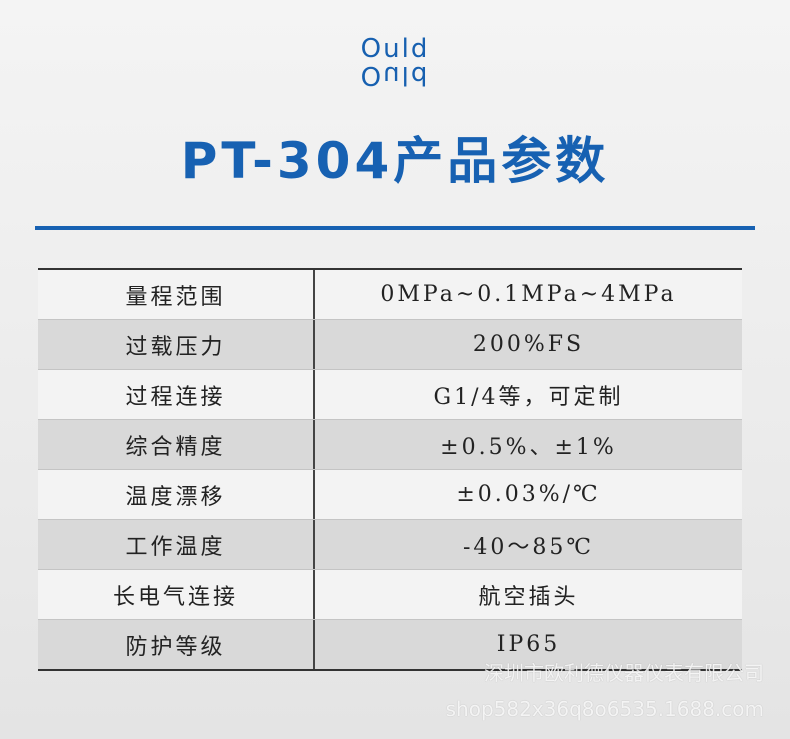  I want to click on logo: Ould, so click(395, 49).